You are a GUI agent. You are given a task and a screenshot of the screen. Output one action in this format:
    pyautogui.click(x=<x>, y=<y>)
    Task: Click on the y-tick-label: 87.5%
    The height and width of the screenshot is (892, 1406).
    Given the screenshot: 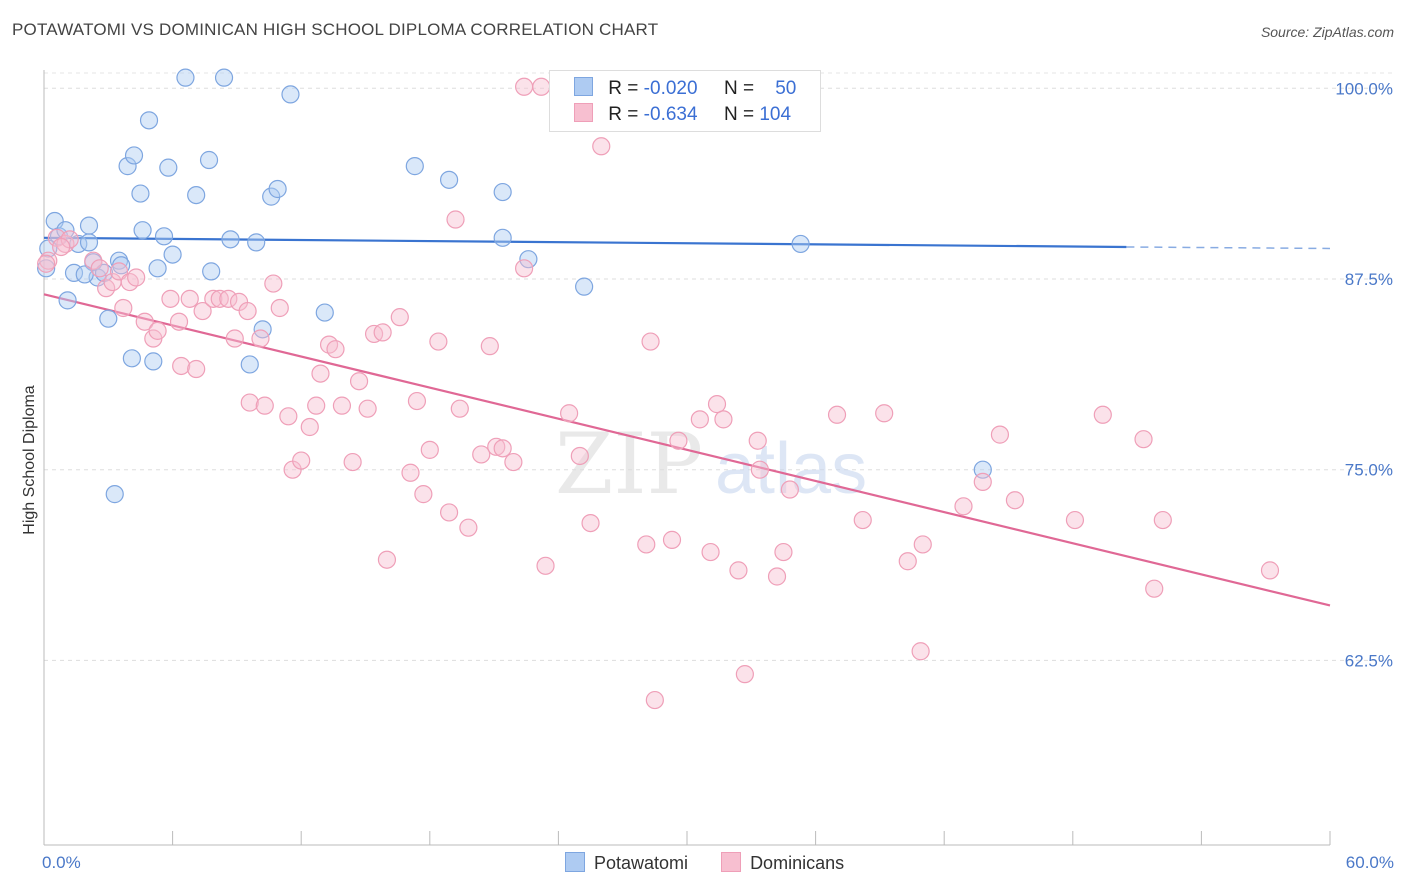 What is the action you would take?
    pyautogui.click(x=1369, y=279)
    